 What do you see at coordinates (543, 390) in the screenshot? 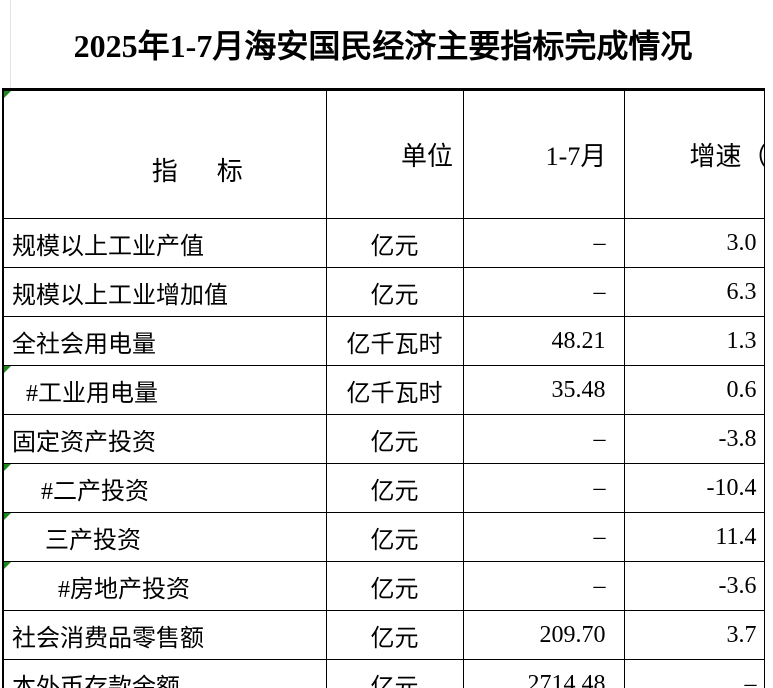
I see `value-cell: 35.48` at bounding box center [543, 390].